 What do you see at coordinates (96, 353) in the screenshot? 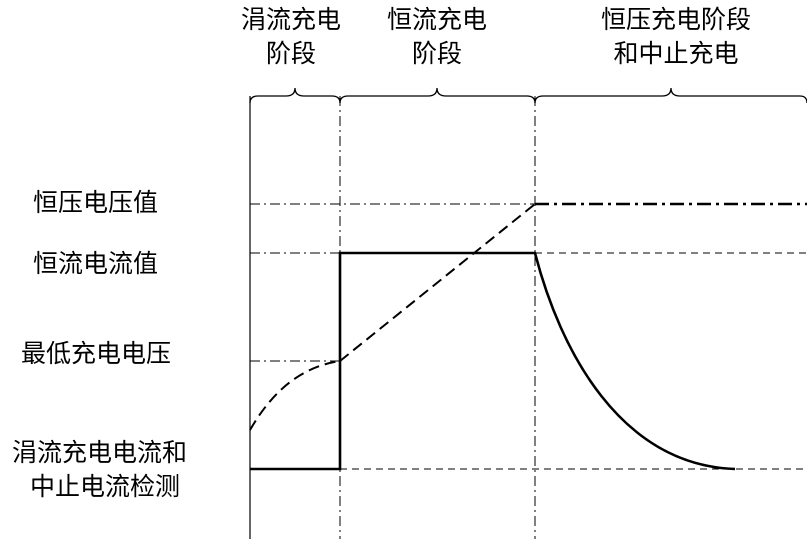
I see `label-min-voltage: 最低充电电压` at bounding box center [96, 353].